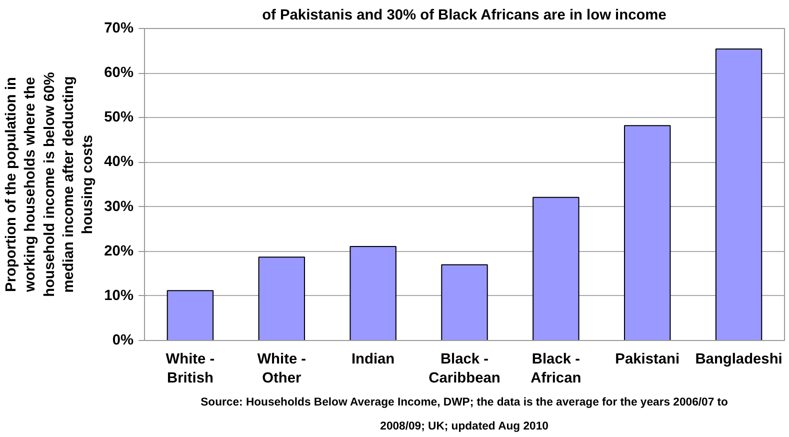 This screenshot has width=789, height=437. Describe the element at coordinates (119, 118) in the screenshot. I see `y-tick-label: 50%` at that location.